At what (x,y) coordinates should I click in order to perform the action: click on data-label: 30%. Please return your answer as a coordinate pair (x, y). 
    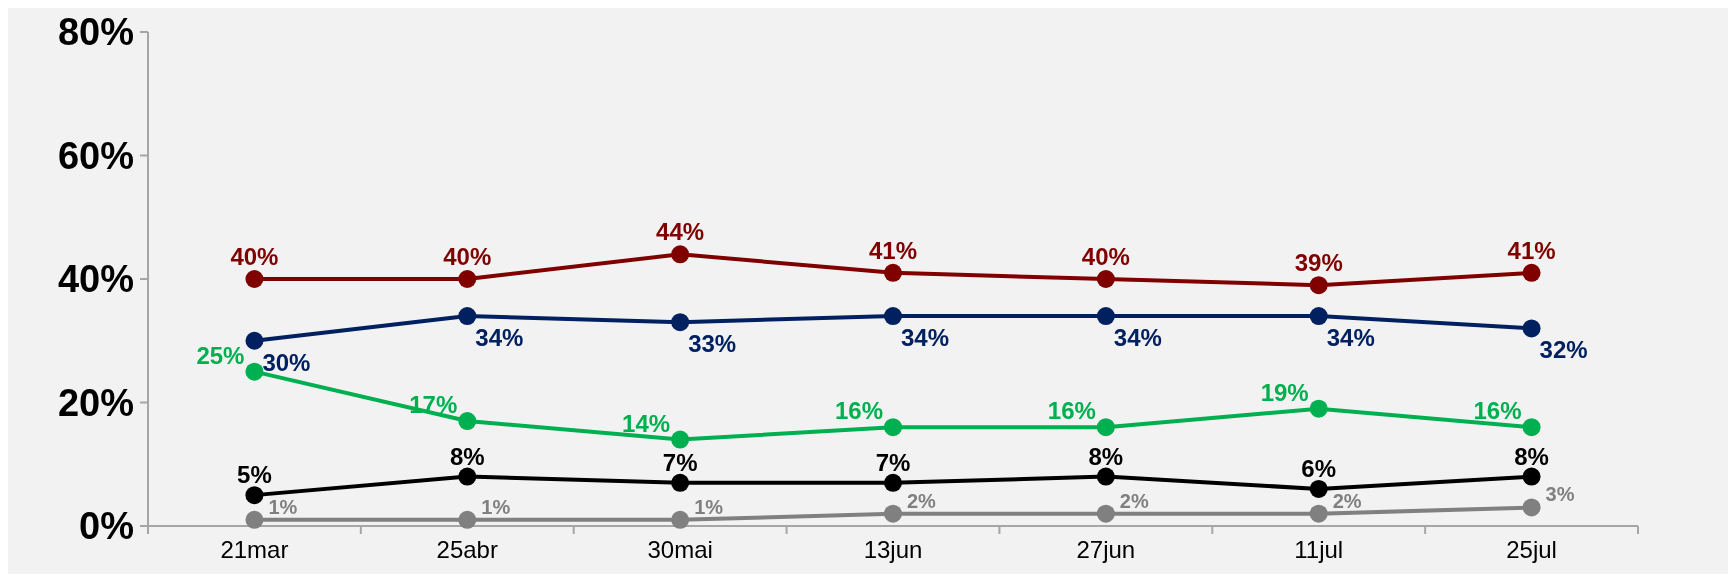
    Looking at the image, I should click on (286, 362).